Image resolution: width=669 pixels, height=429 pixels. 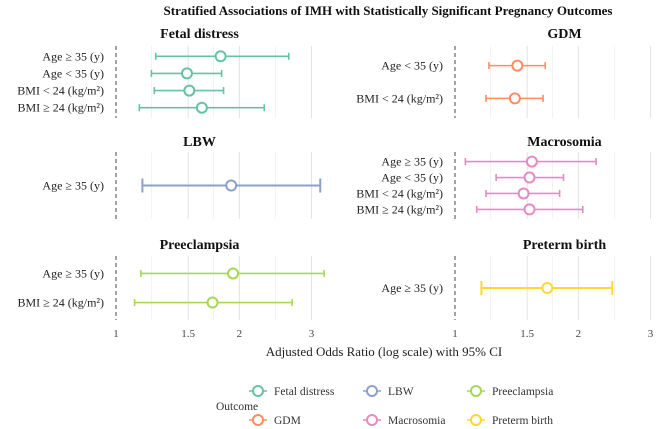 What do you see at coordinates (564, 34) in the screenshot?
I see `panel-title: GDM` at bounding box center [564, 34].